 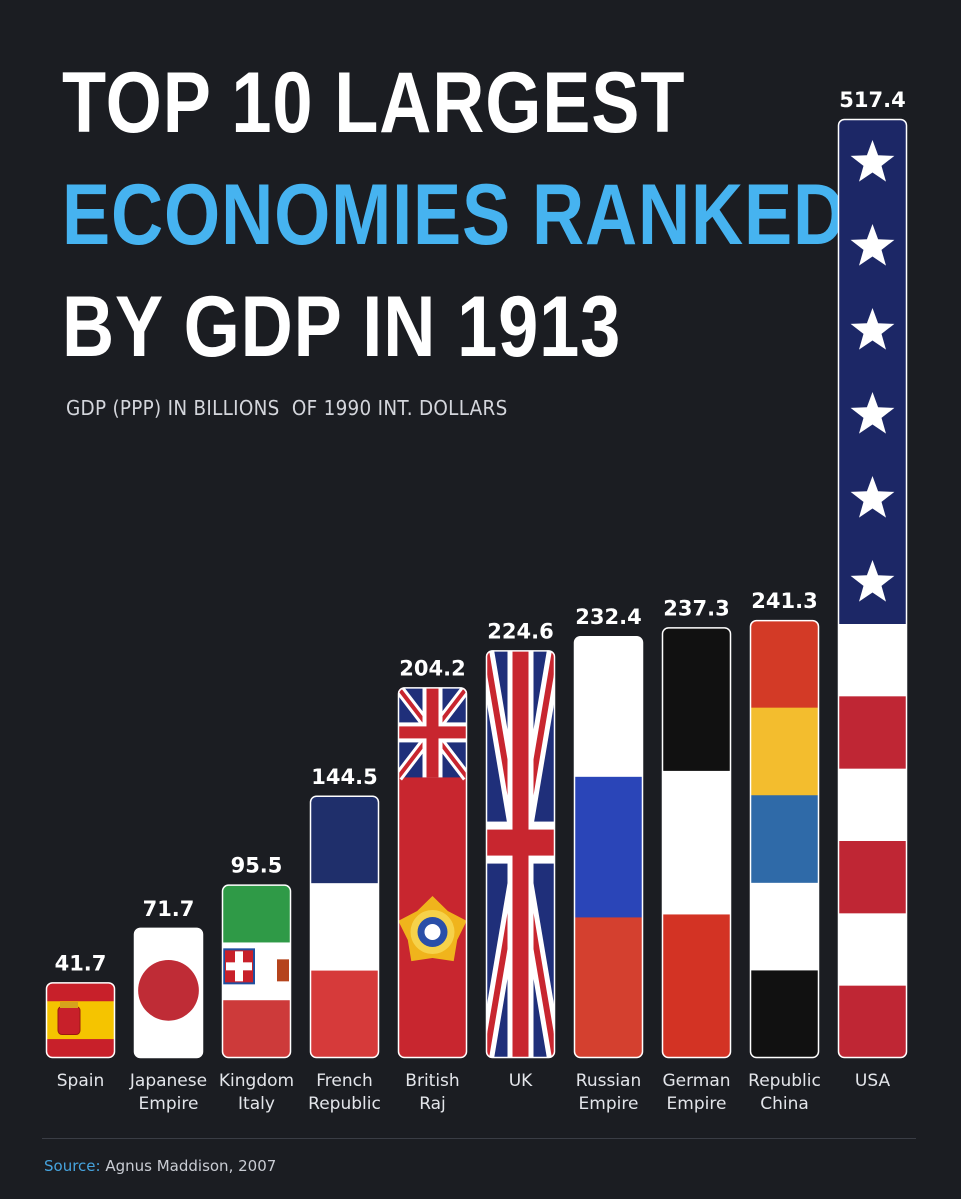 I want to click on title-line-1: TOP 10 LARGEST, so click(x=374, y=103).